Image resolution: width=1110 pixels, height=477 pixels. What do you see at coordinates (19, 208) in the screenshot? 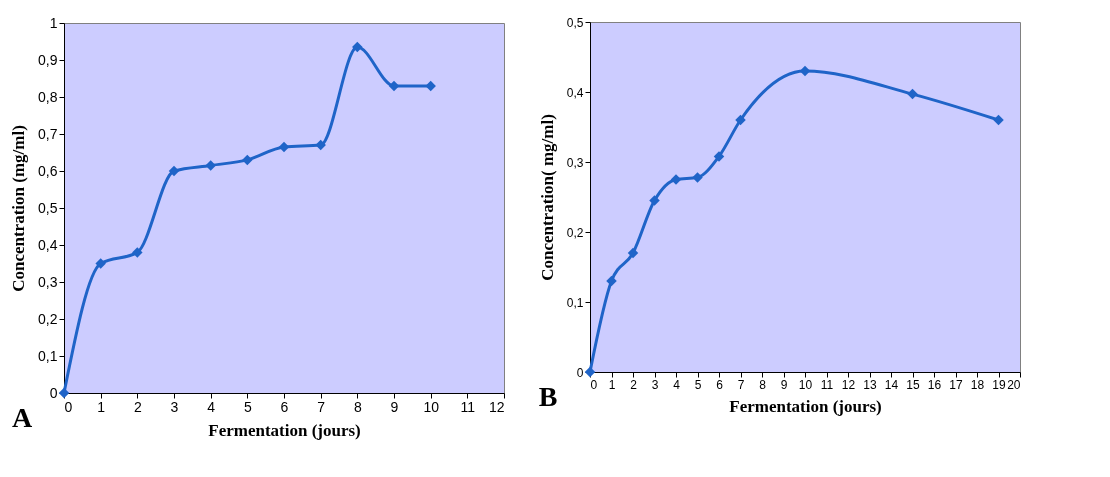
I see `y-axis-title: Concentration (mg/ml)` at bounding box center [19, 208].